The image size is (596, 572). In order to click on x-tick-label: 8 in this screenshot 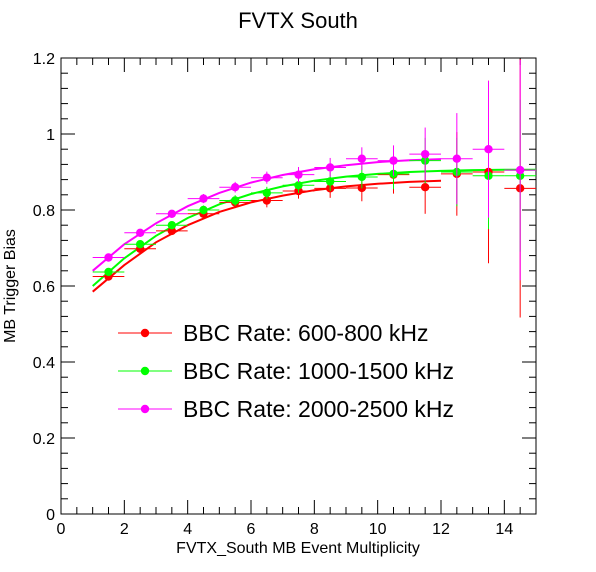, I will do `click(314, 529)`.